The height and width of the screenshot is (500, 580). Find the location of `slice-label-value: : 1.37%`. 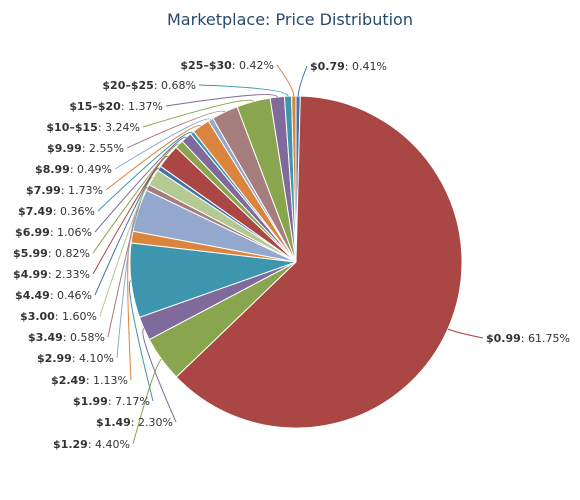

slice-label-value: : 1.37% is located at coordinates (142, 106).